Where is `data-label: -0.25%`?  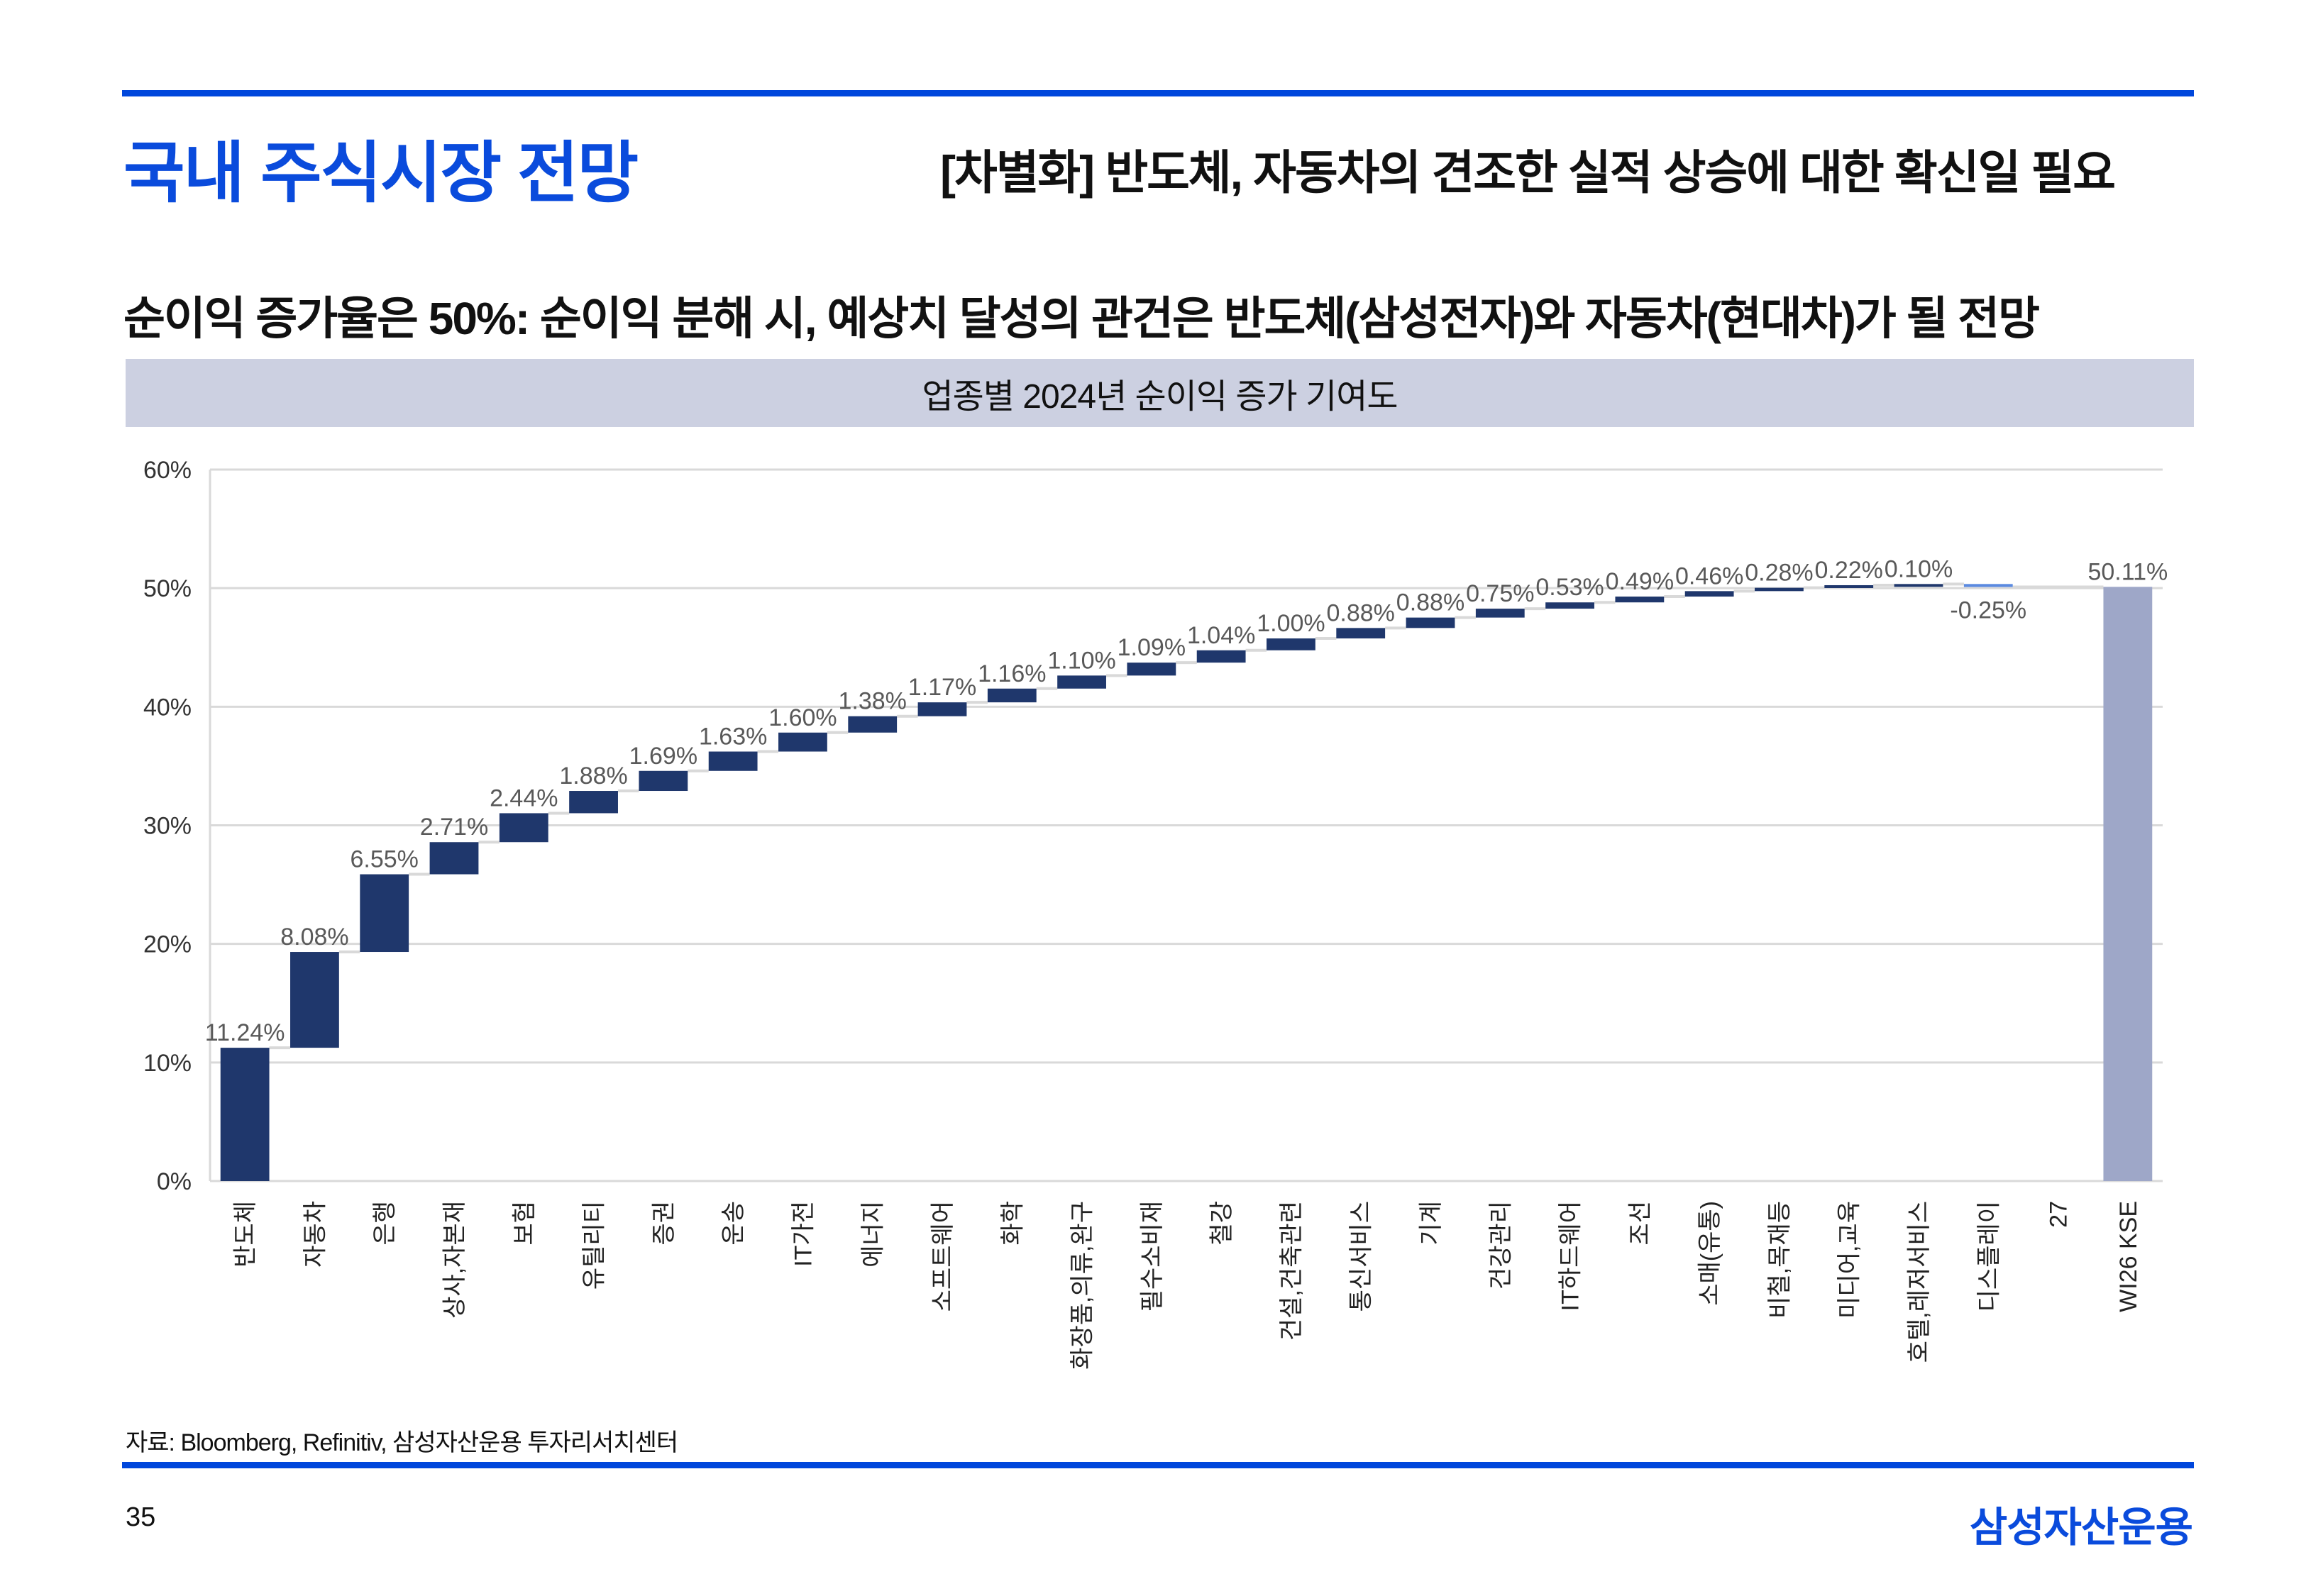
data-label: -0.25% is located at coordinates (1988, 610).